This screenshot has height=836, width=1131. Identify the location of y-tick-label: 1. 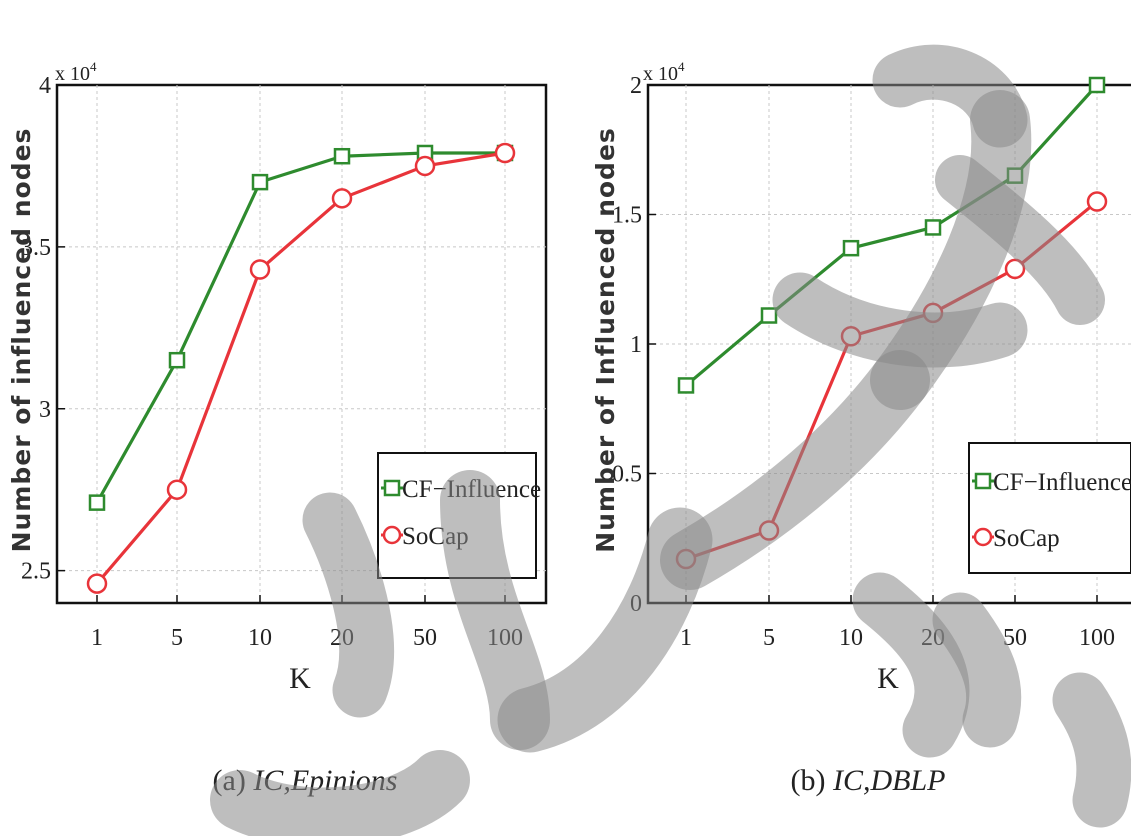
(636, 345).